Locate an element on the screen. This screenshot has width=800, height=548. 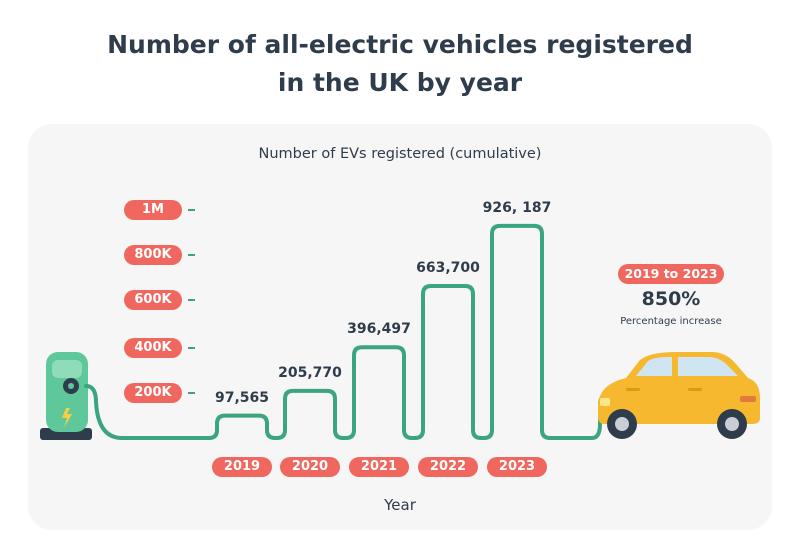
bar-2023 is located at coordinates (517, 332).